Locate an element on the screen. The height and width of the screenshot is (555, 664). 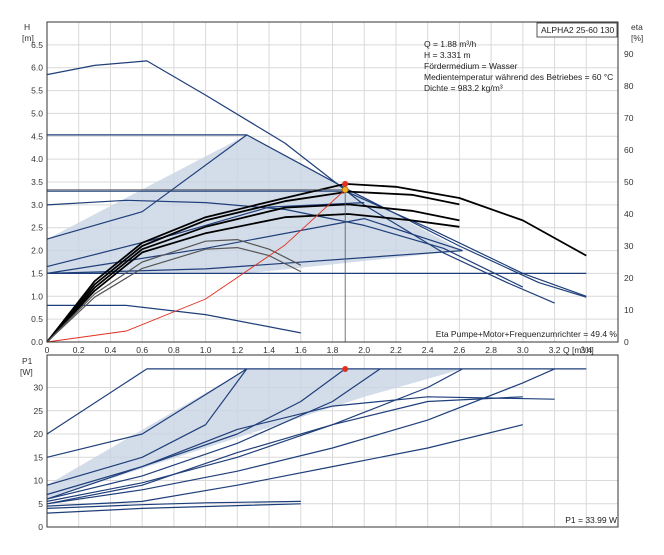
x-tick-label: 2.4 is located at coordinates (428, 350).